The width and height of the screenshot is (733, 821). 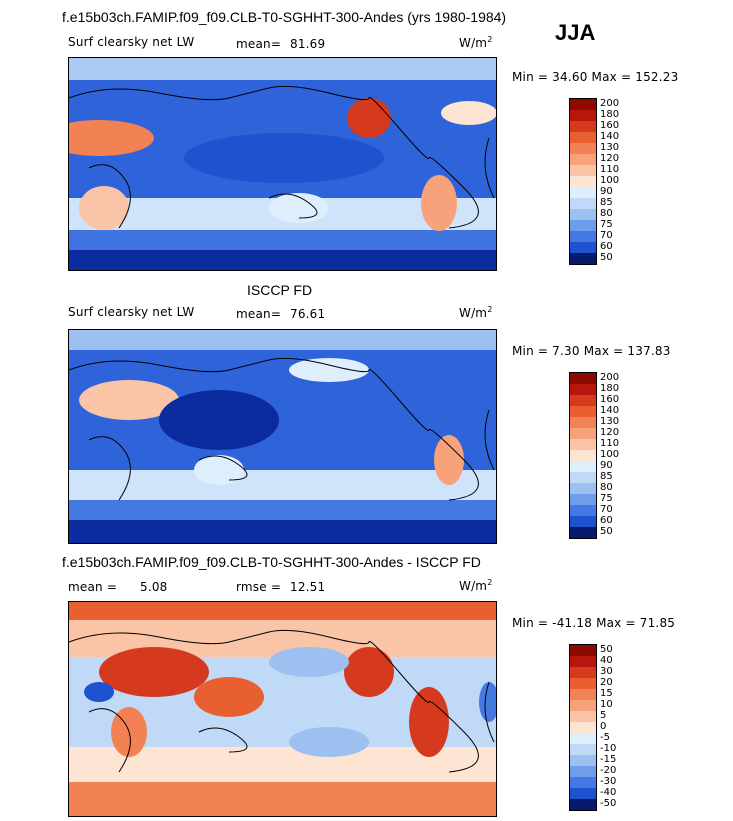 I want to click on panel3-tick: -5, so click(x=605, y=737).